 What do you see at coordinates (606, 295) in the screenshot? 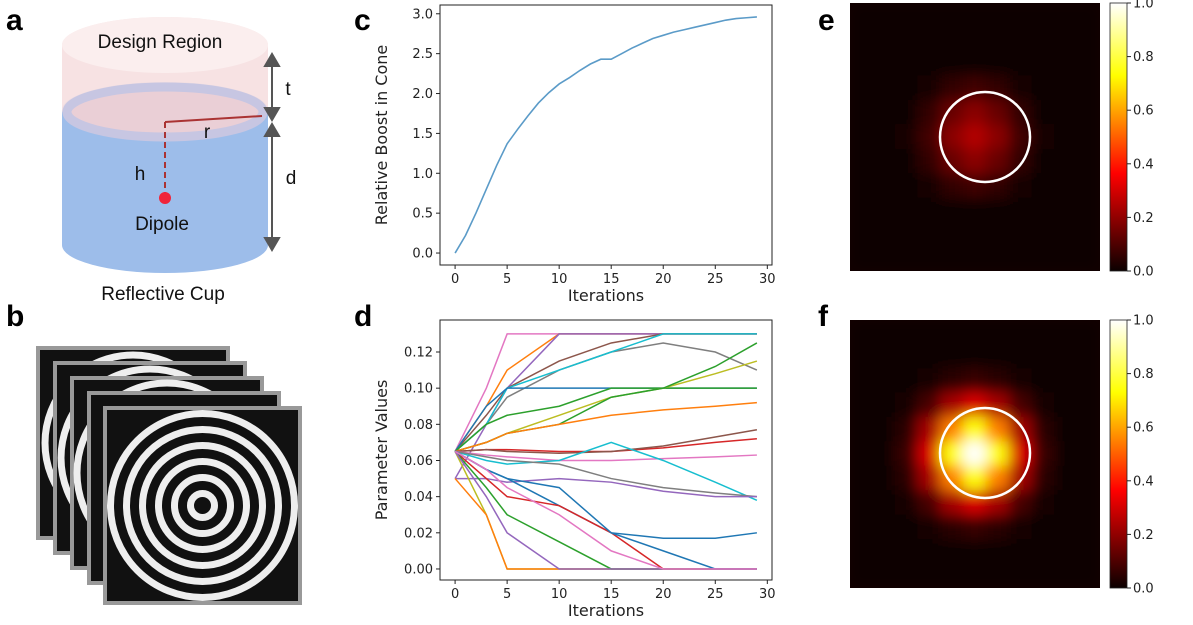
I see `x-axis-label: Iterations` at bounding box center [606, 295].